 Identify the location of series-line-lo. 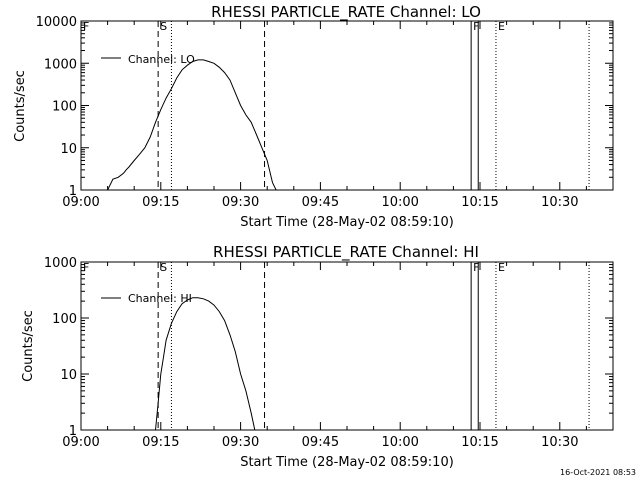
(192, 125).